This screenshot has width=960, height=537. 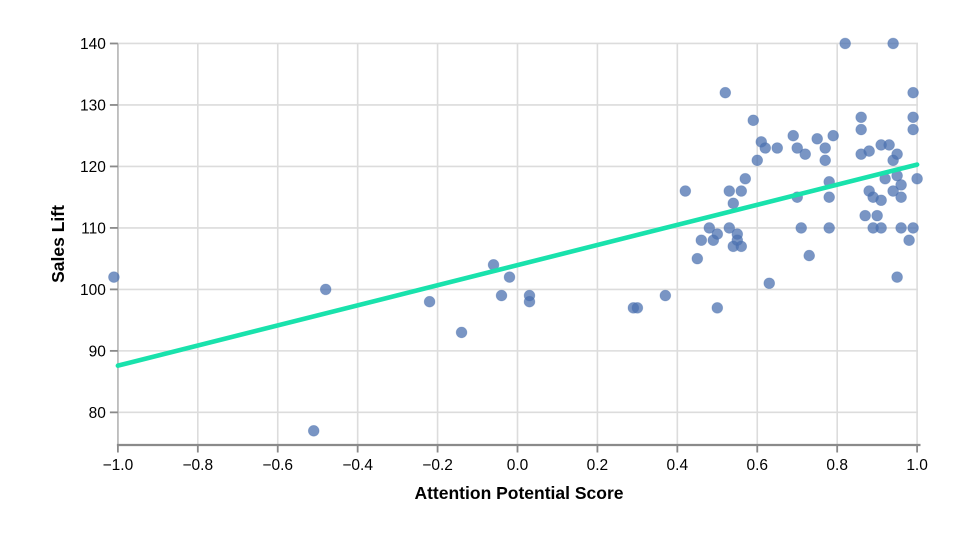 I want to click on y-tick-label: 110, so click(x=93, y=229).